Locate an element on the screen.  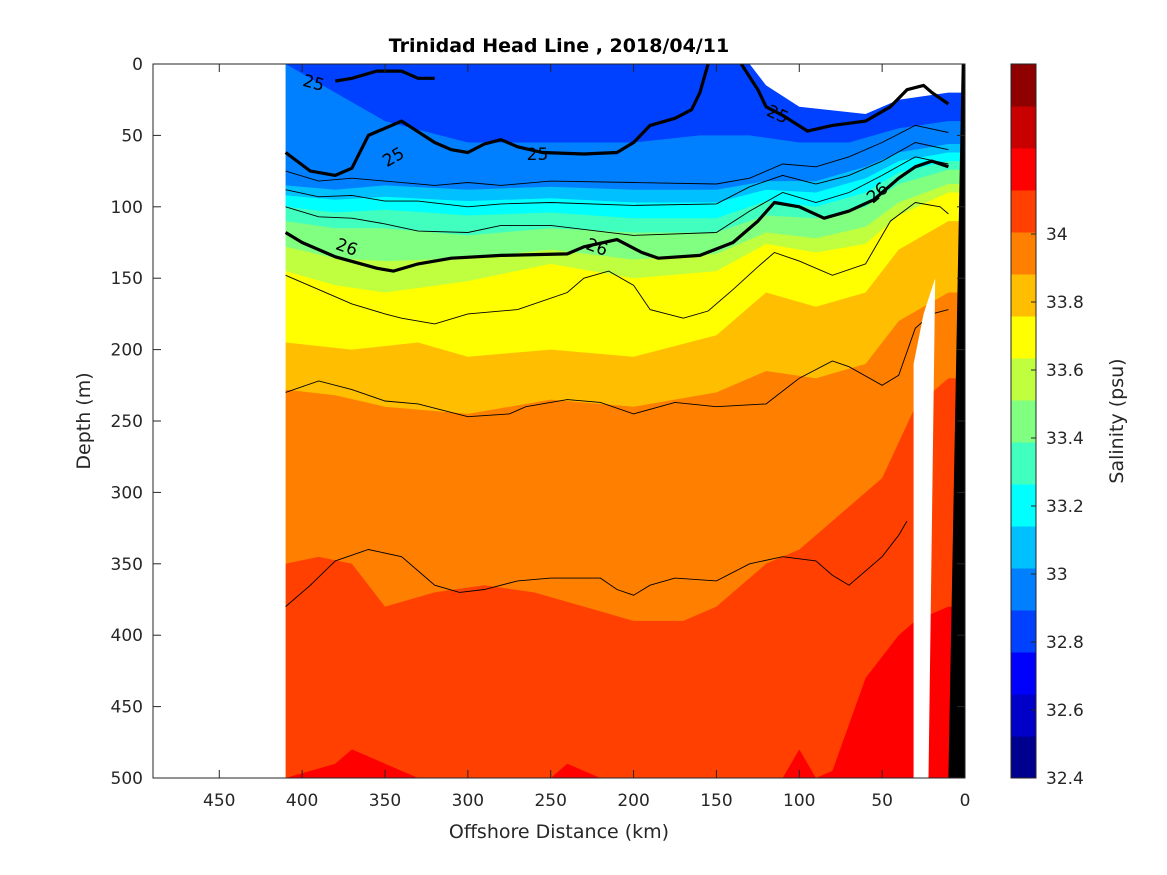
x-tick-label: 400 is located at coordinates (302, 801).